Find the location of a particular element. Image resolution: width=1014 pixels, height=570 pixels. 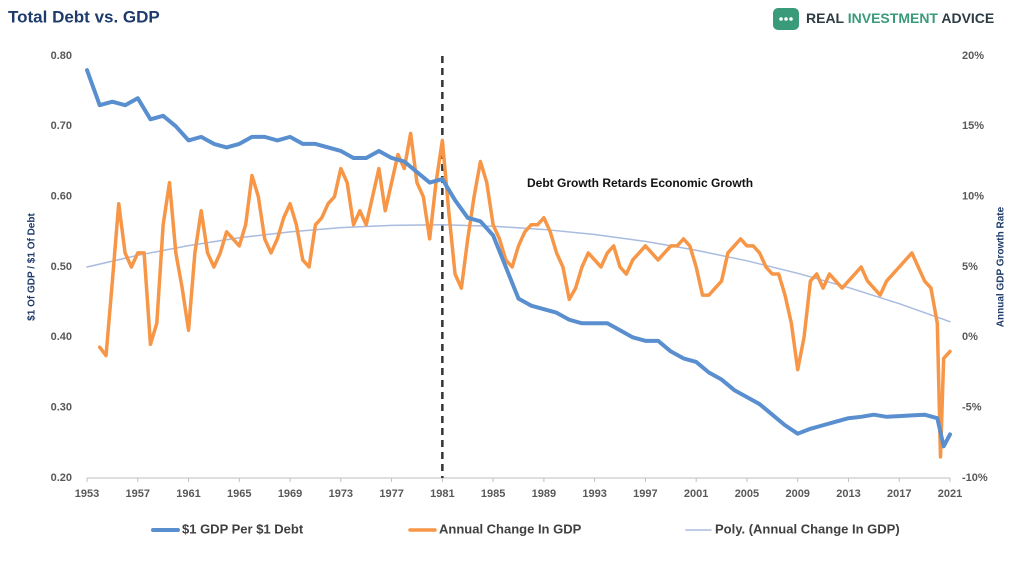

logo-text: REAL INVESTMENT ADVICE is located at coordinates (900, 18).